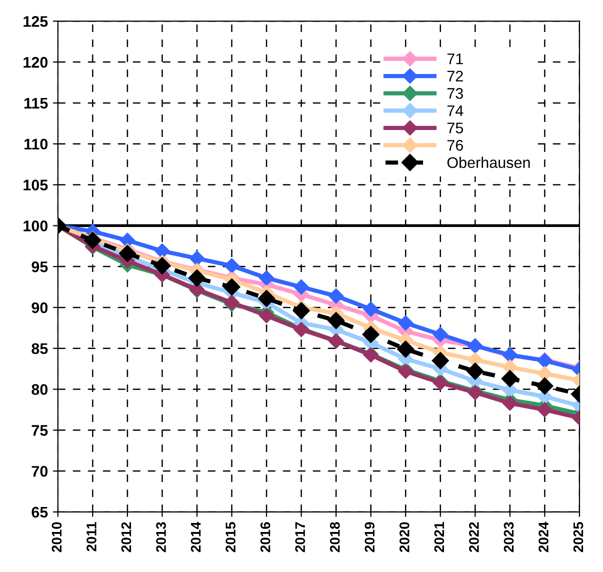  Describe the element at coordinates (578, 537) in the screenshot. I see `x-tick-label: 2025` at that location.